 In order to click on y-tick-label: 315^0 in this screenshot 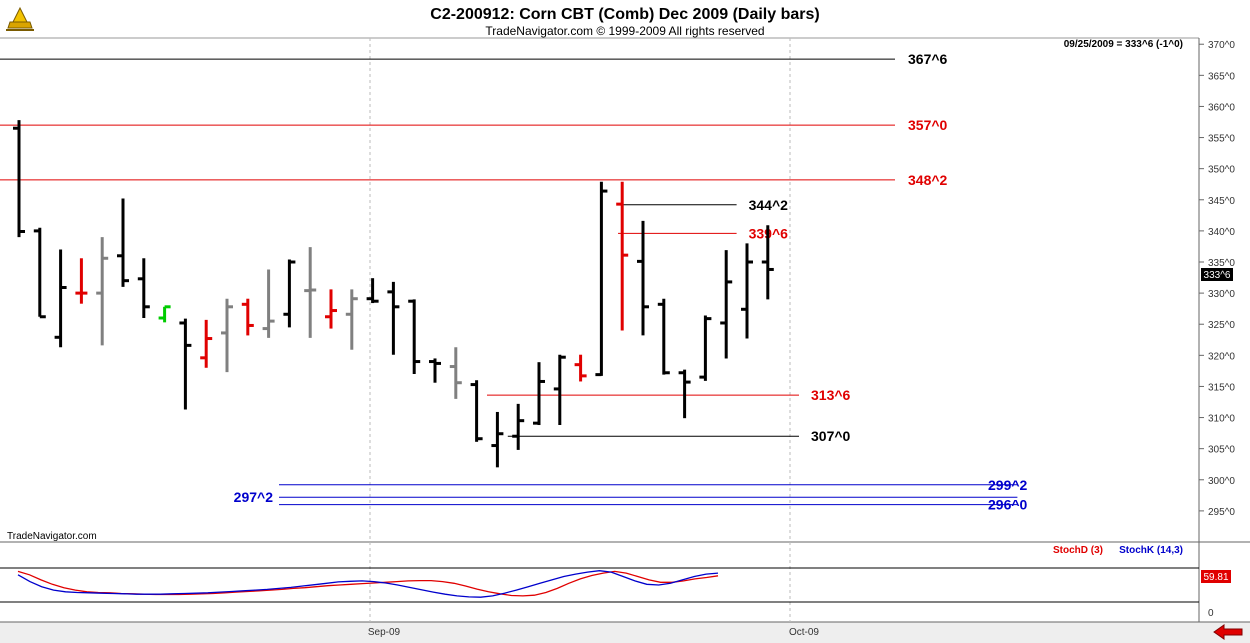, I will do `click(1221, 387)`.